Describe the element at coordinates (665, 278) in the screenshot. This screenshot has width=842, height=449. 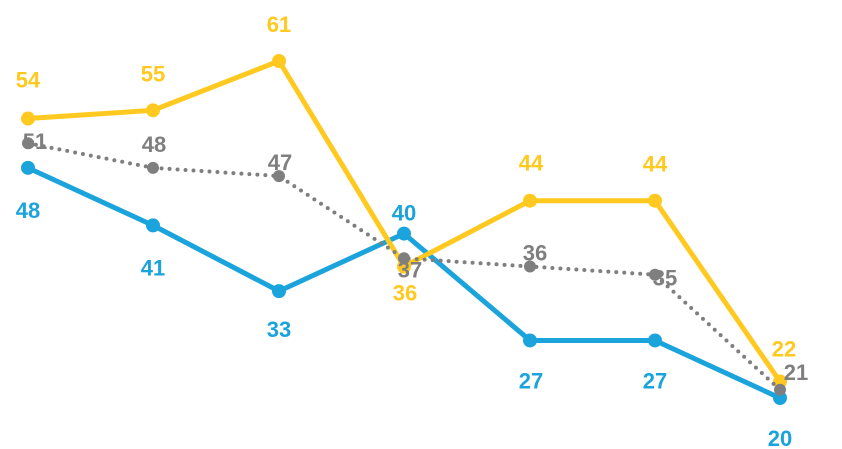
I see `series-2-data-label-6: 35` at that location.